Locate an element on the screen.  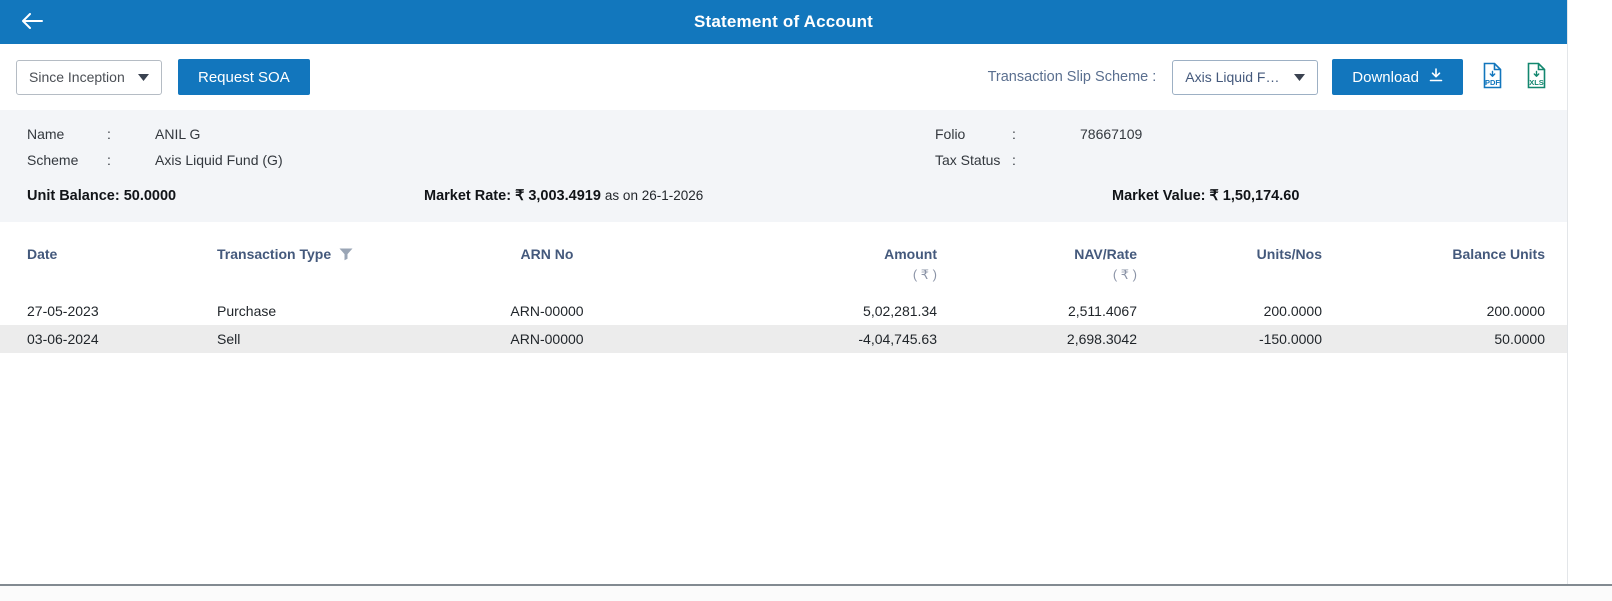
tax-status-label: Tax Status is located at coordinates (968, 160).